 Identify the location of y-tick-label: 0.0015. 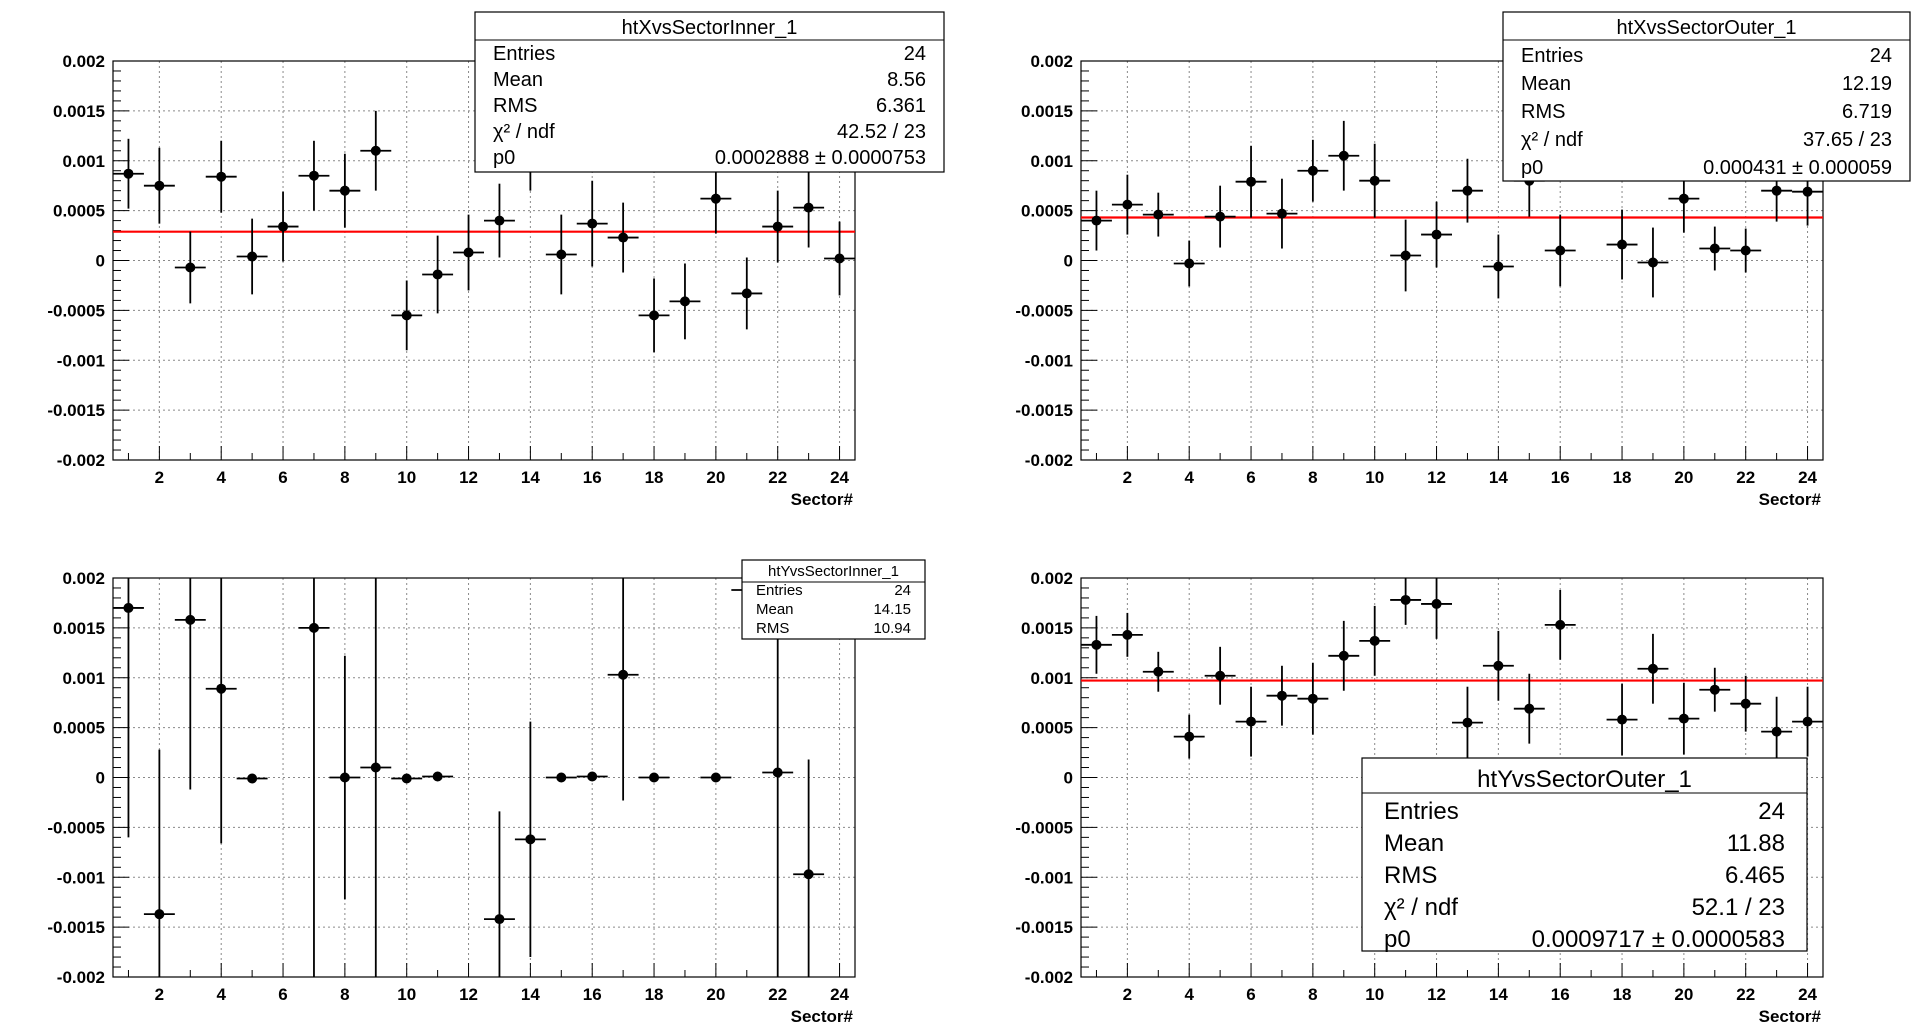
(1047, 111).